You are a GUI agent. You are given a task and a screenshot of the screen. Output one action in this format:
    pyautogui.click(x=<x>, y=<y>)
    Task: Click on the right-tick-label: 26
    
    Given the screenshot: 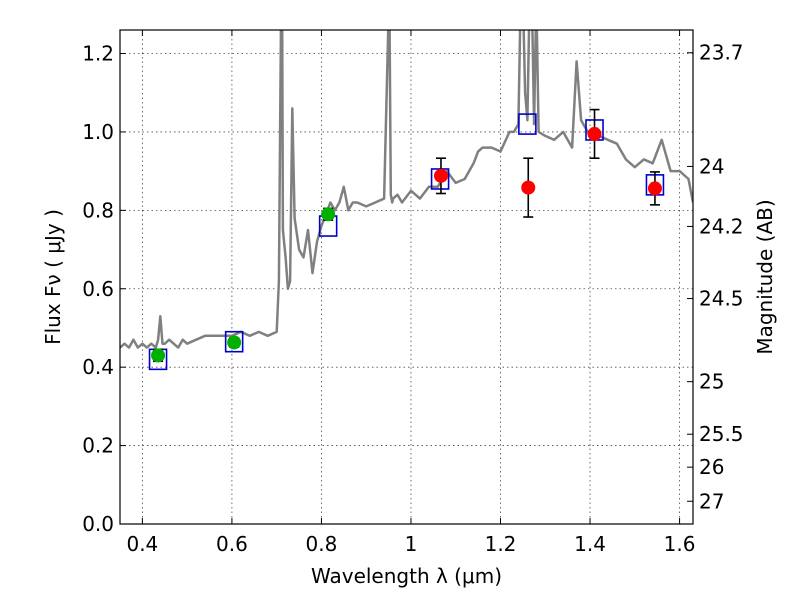 What is the action you would take?
    pyautogui.click(x=711, y=467)
    